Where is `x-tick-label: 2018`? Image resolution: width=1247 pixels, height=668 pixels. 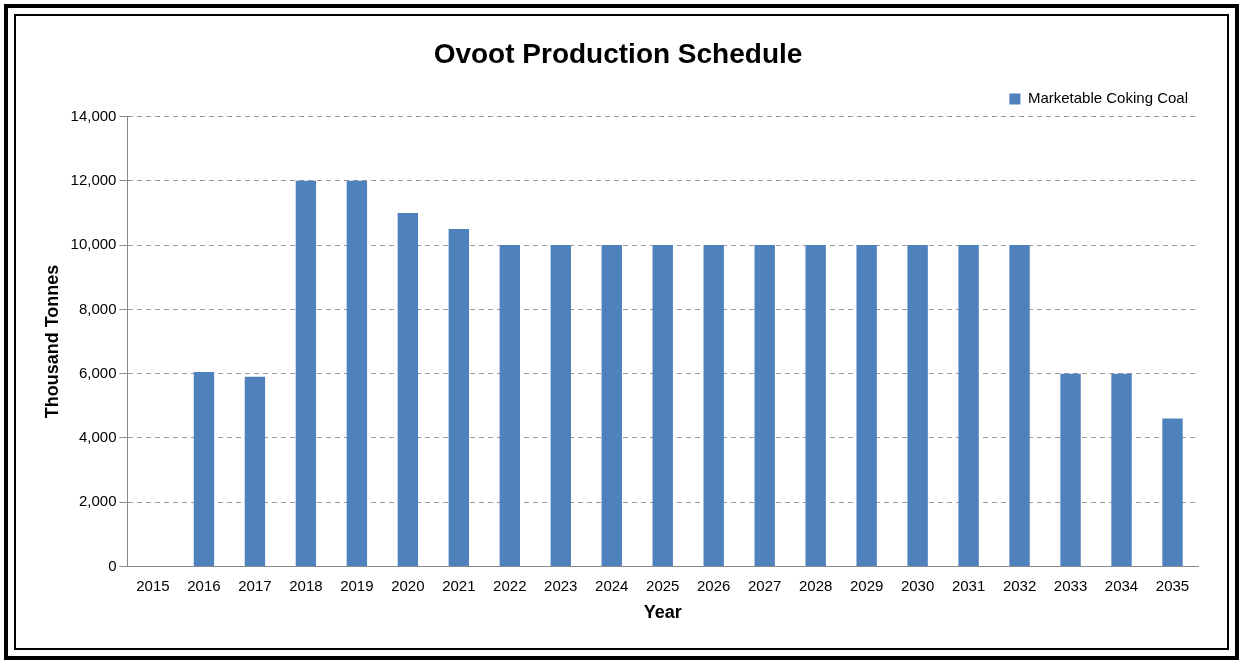 x-tick-label: 2018 is located at coordinates (306, 585).